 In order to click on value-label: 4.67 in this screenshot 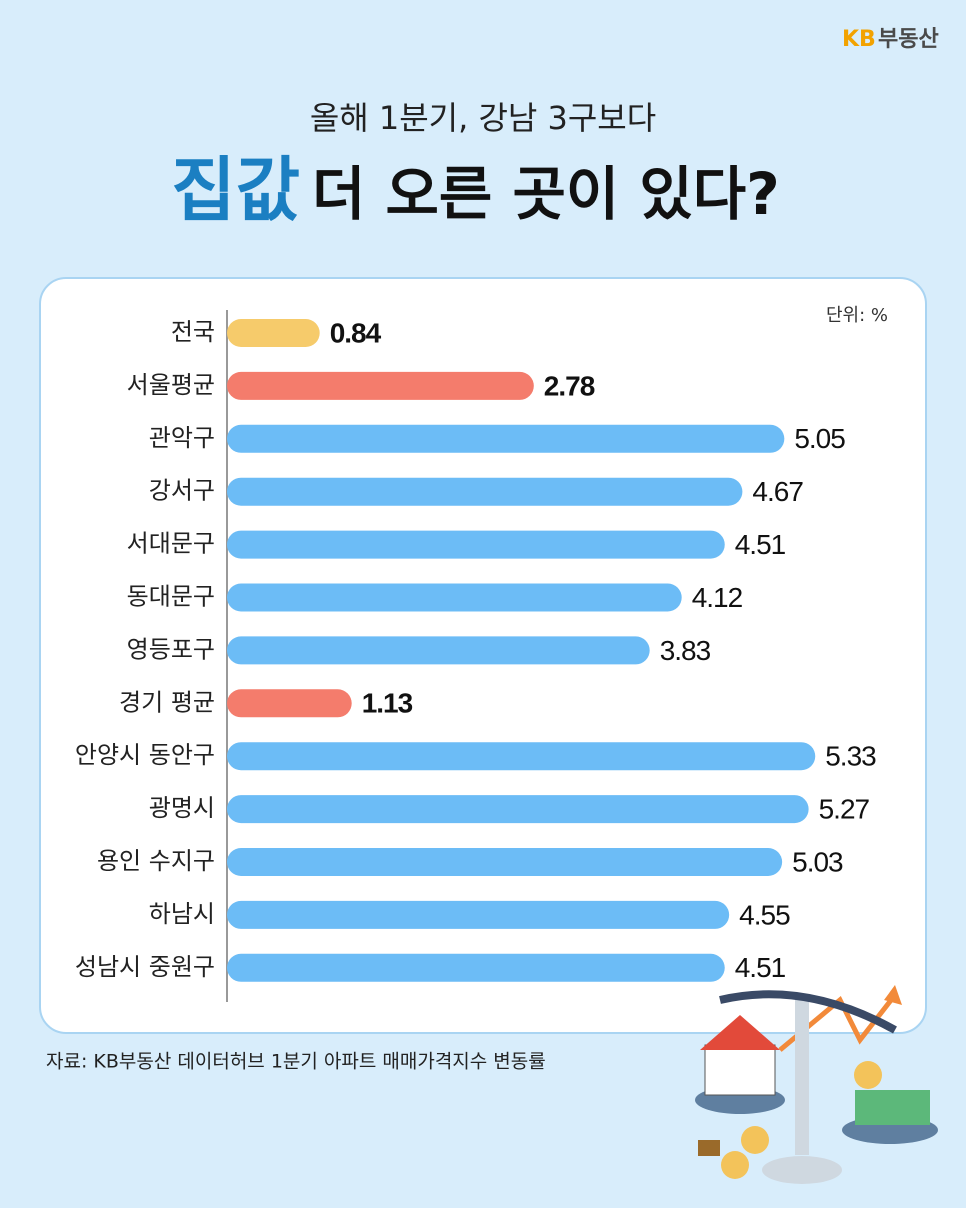, I will do `click(777, 491)`.